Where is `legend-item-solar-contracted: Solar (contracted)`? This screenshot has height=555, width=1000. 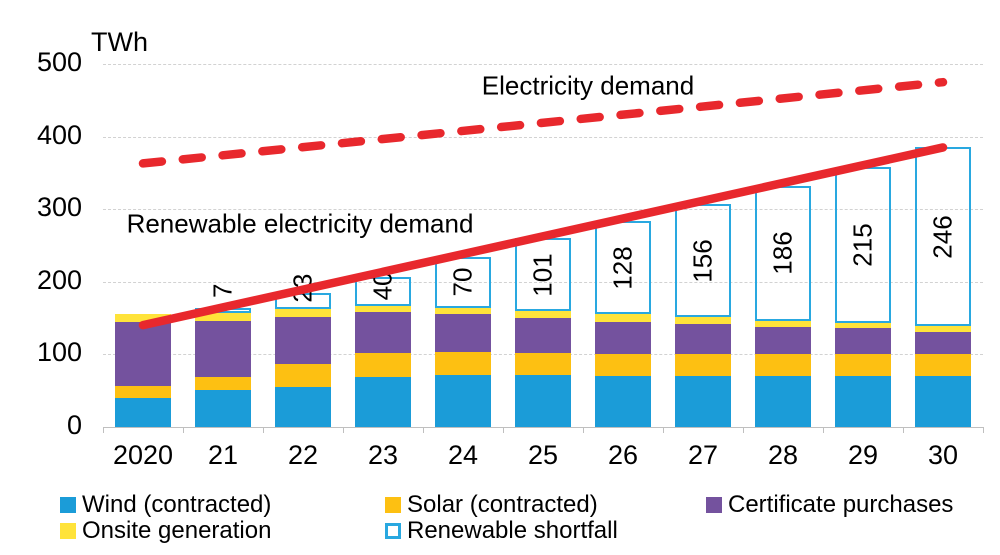
legend-item-solar-contracted: Solar (contracted) is located at coordinates (491, 505).